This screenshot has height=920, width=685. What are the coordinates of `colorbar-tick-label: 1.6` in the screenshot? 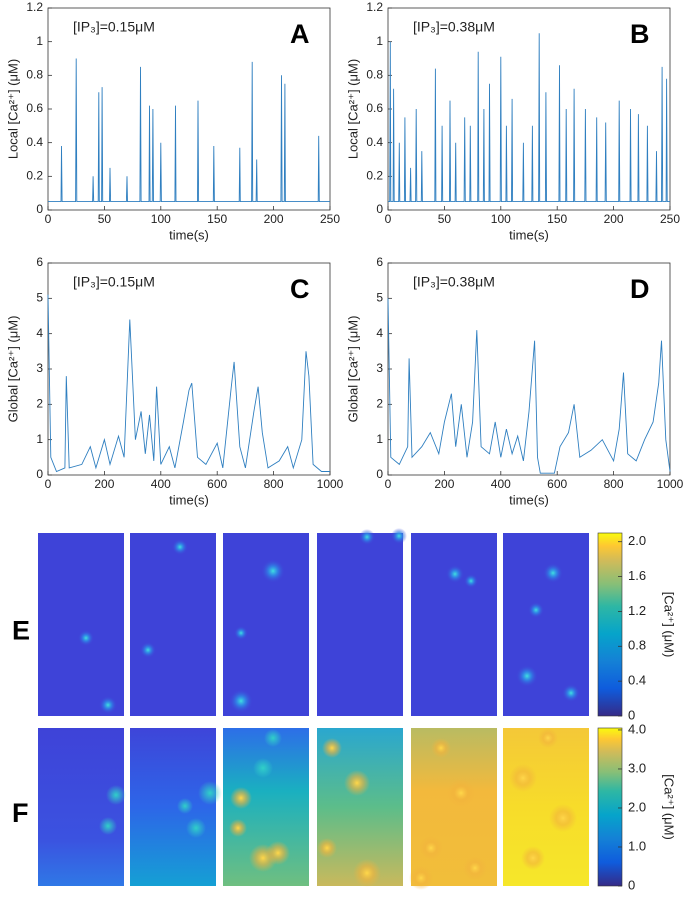 It's located at (637, 575).